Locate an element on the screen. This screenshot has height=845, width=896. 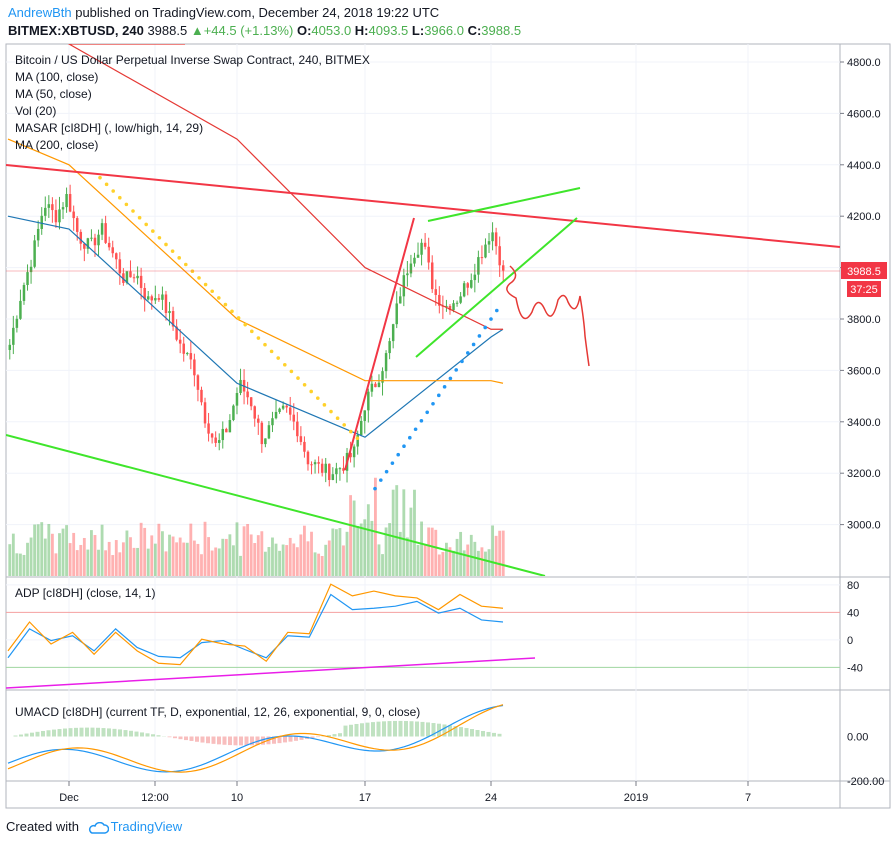
price-tick-label: 3600.0 is located at coordinates (864, 371).